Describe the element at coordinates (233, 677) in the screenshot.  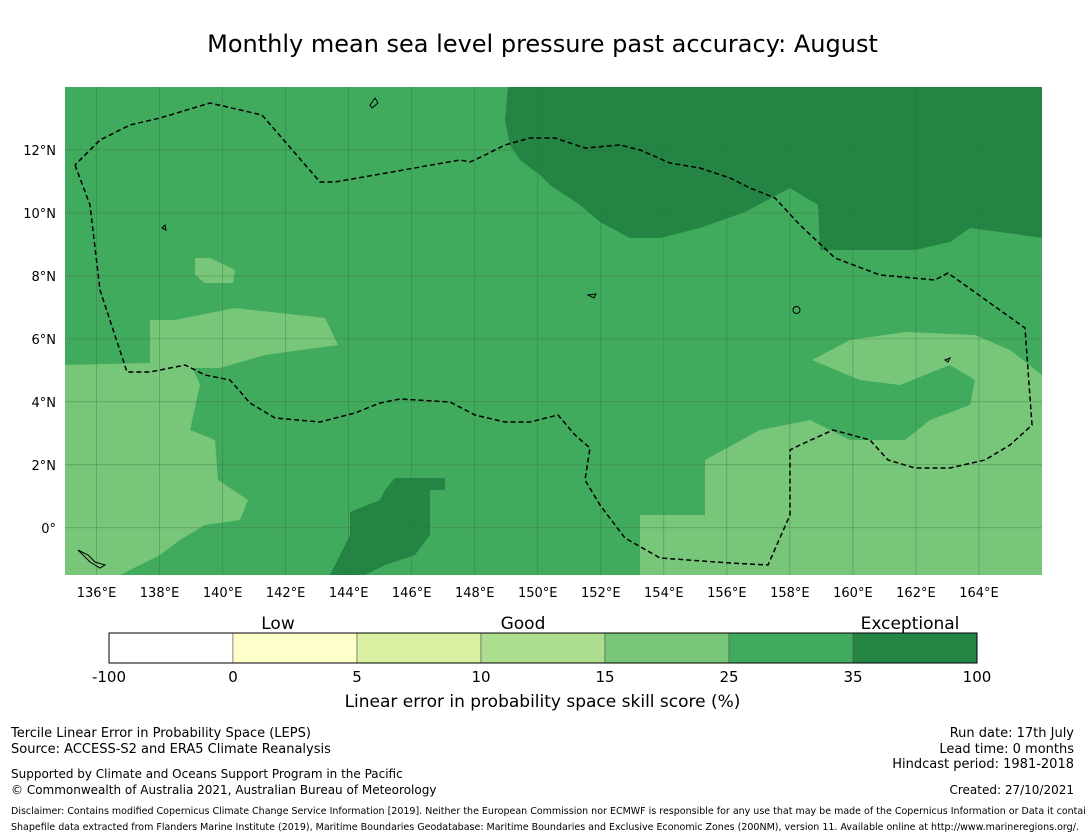
I see `colorbar-tick-label: 0` at that location.